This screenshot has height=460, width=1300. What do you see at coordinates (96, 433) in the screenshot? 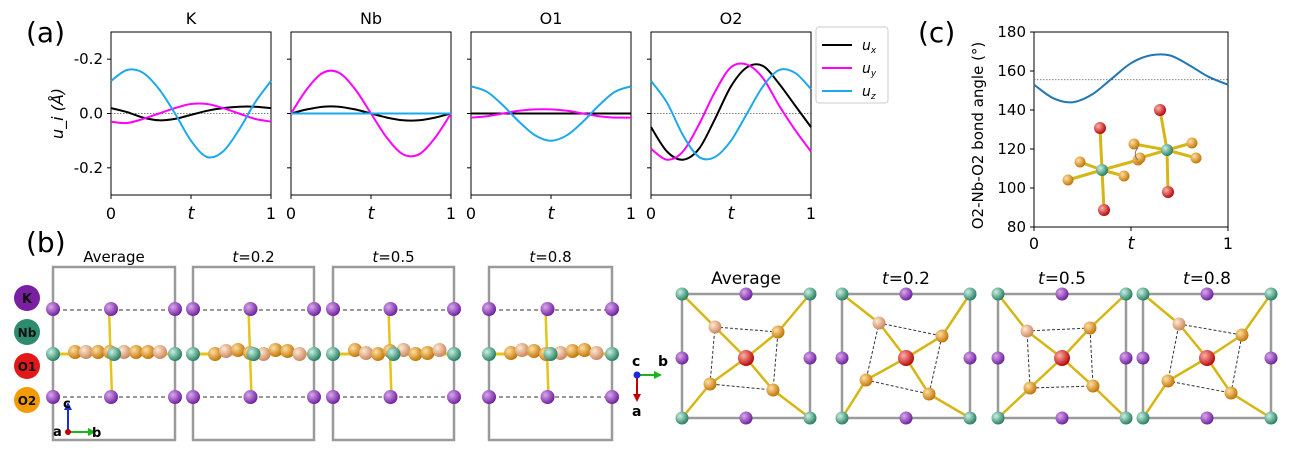
I see `axis-b-label: b` at bounding box center [96, 433].